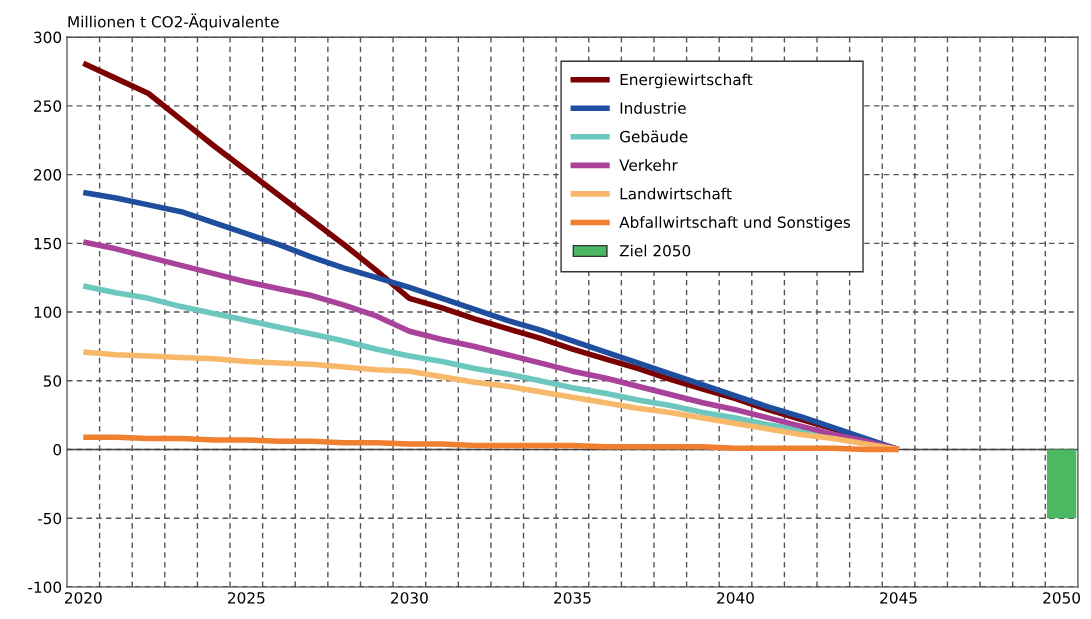  I want to click on x-tick-label: 2030, so click(409, 598).